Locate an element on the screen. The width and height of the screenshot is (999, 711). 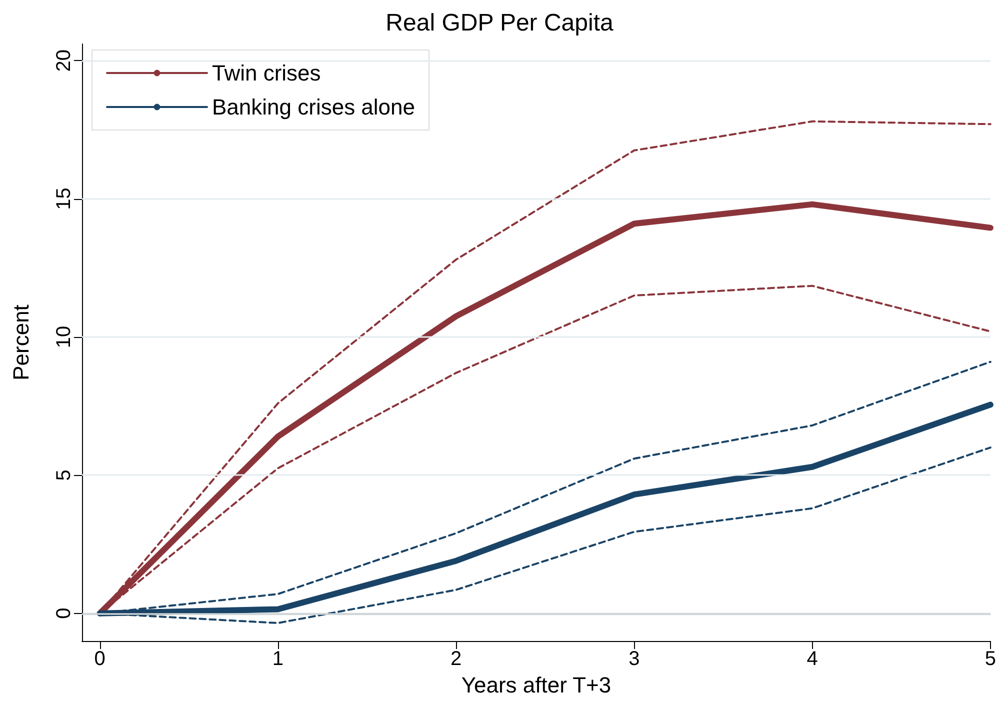
x-tick-label: 1 is located at coordinates (278, 659).